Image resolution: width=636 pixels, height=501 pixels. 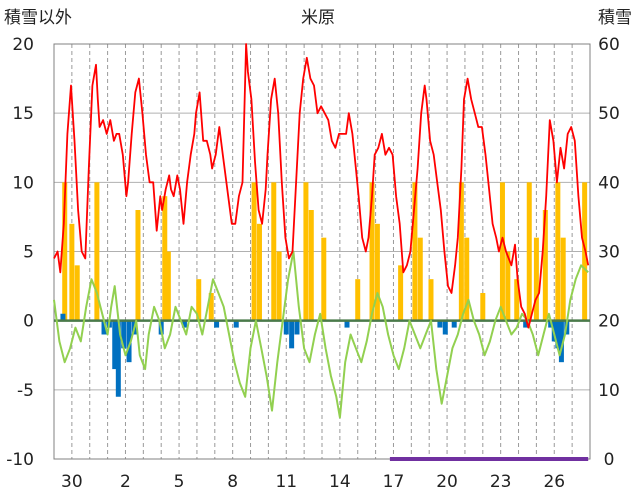 What do you see at coordinates (609, 183) in the screenshot?
I see `right-tick-label: 40` at bounding box center [609, 183].